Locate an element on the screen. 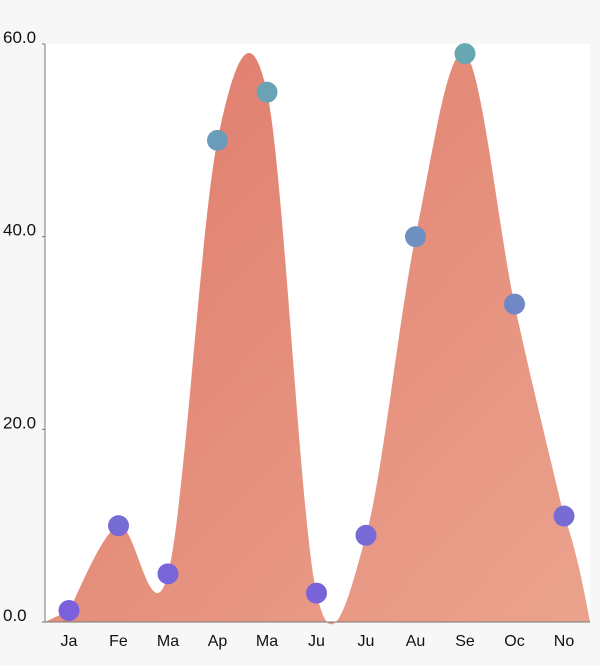  x-tick-label: Oc is located at coordinates (514, 641).